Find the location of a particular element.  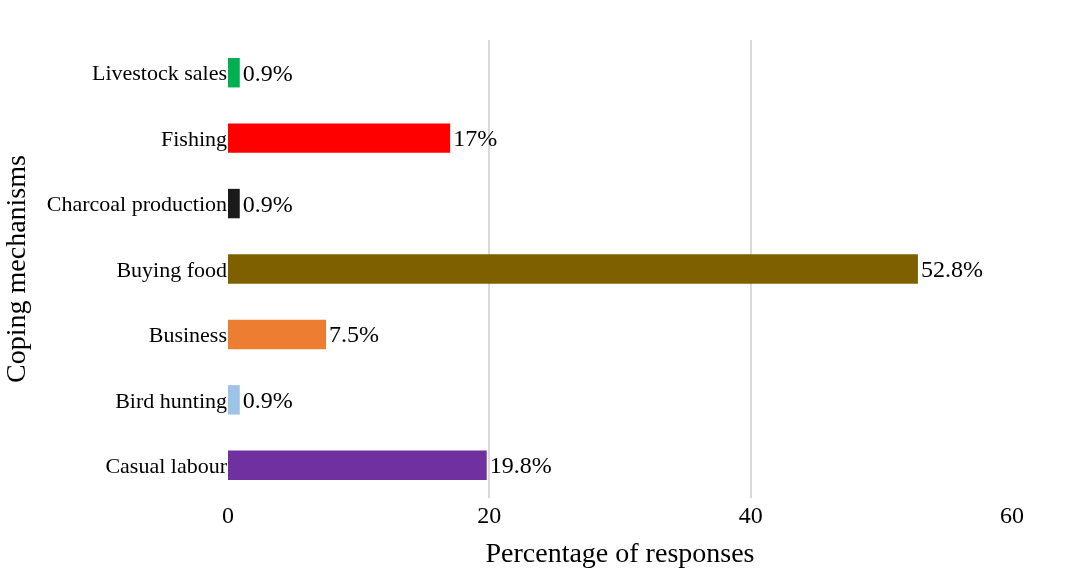

x-tick-label: 0 is located at coordinates (228, 515).